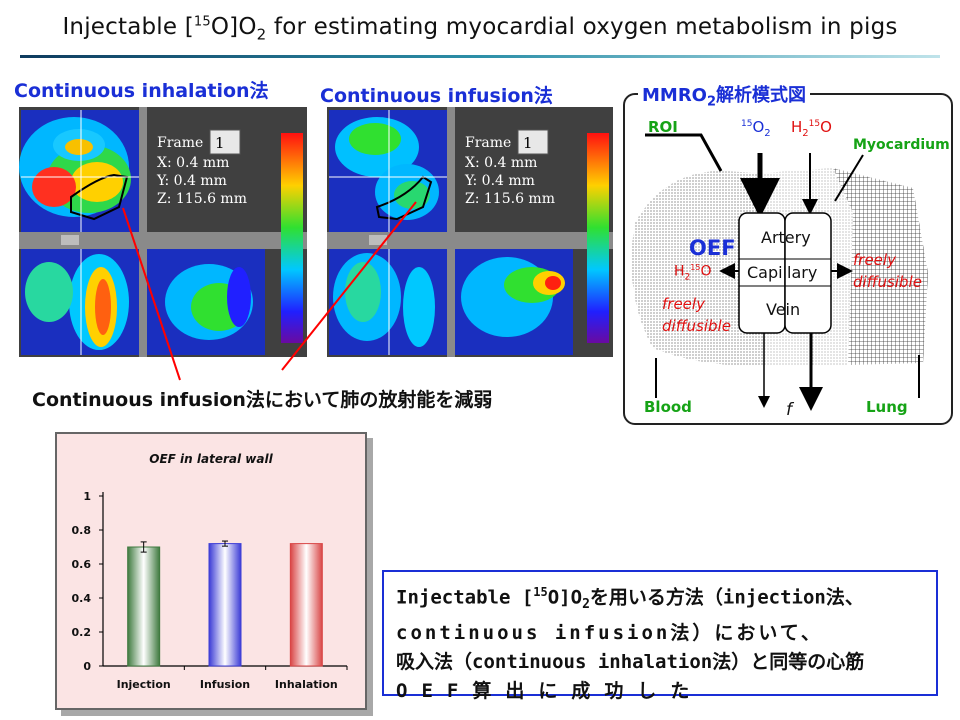 Image resolution: width=960 pixels, height=720 pixels. I want to click on lung-label: Lung, so click(887, 407).